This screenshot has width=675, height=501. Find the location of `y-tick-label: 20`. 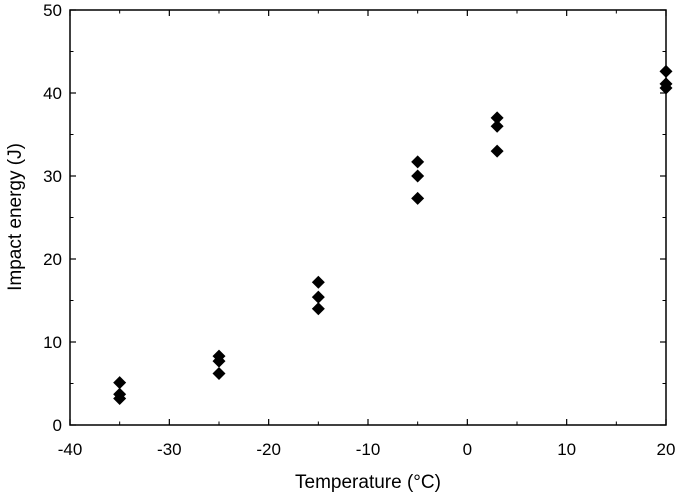

y-tick-label: 20 is located at coordinates (52, 259).